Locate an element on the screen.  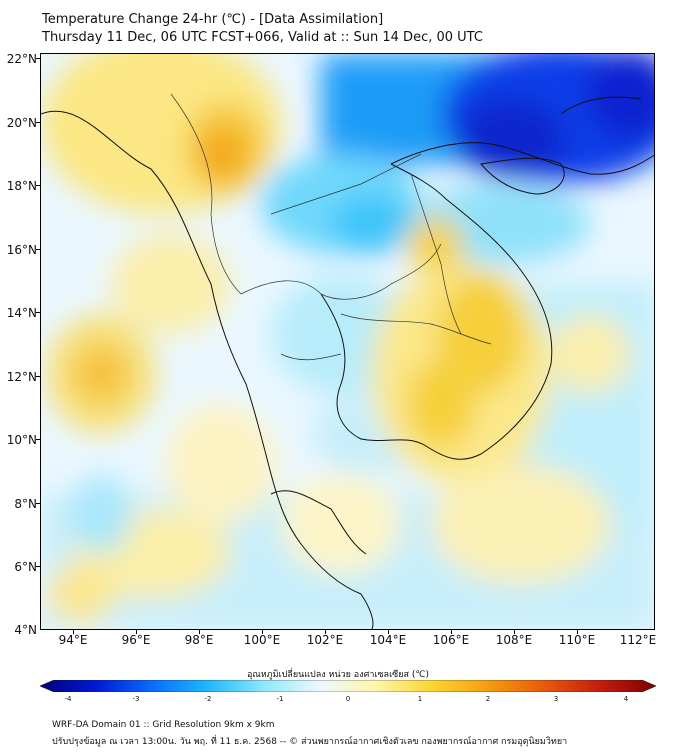
colorbar-tick: 0 is located at coordinates (348, 699).